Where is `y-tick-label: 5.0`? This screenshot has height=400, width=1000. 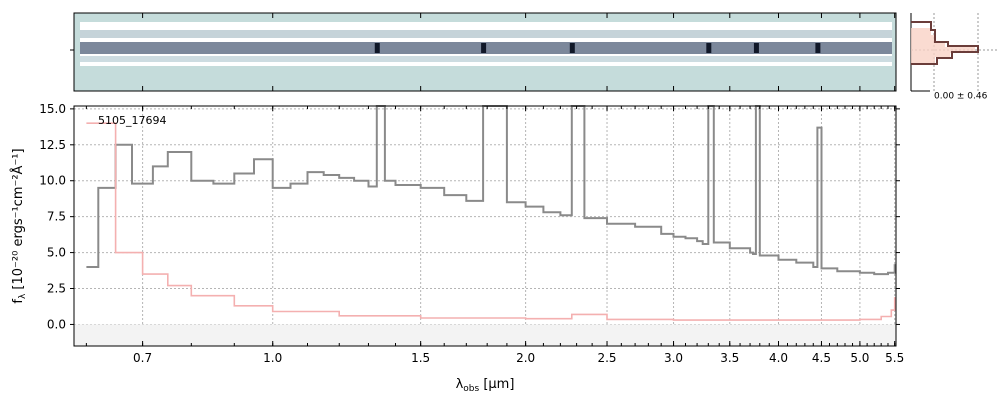
y-tick-label: 5.0 is located at coordinates (56, 253).